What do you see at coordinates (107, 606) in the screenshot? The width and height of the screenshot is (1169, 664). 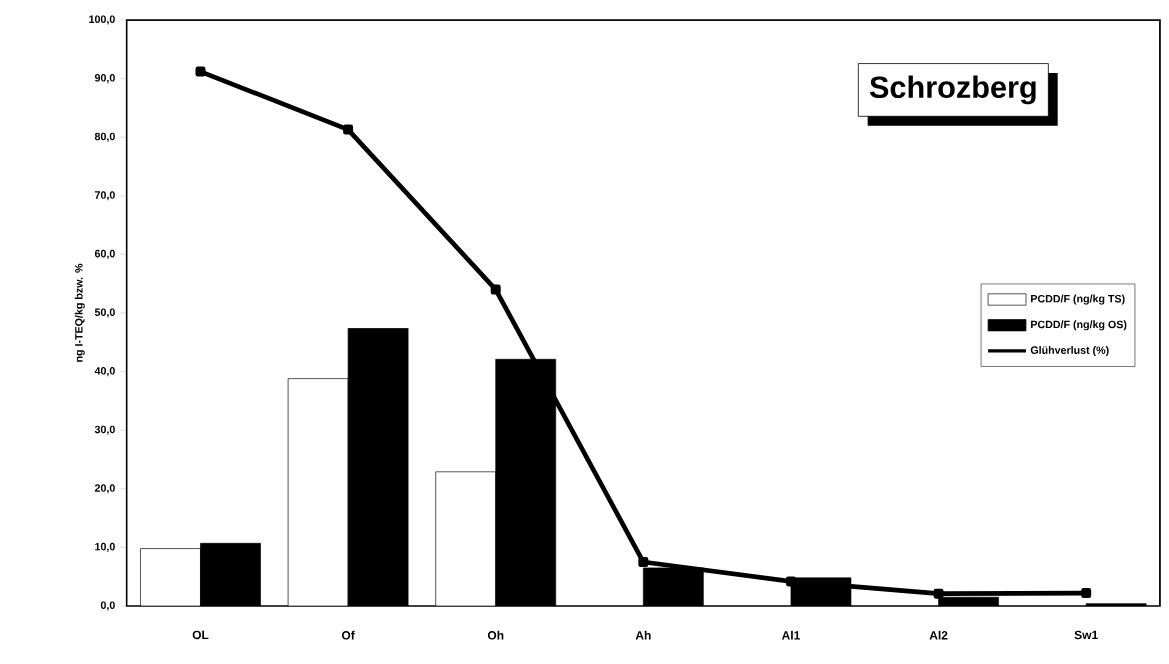 I see `y-tick-label: 0,0` at bounding box center [107, 606].